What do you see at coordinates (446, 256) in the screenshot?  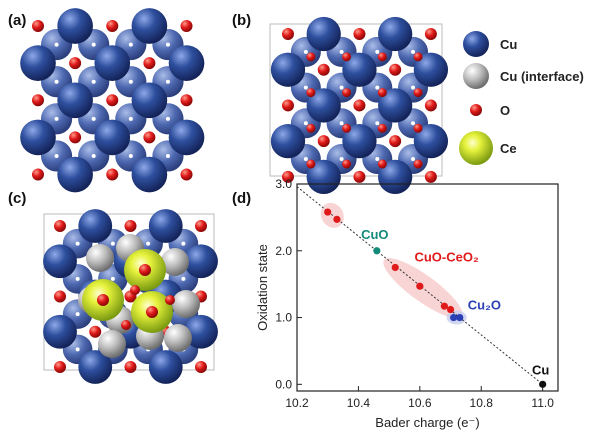 I see `series-label: CuO-CeO₂` at bounding box center [446, 256].